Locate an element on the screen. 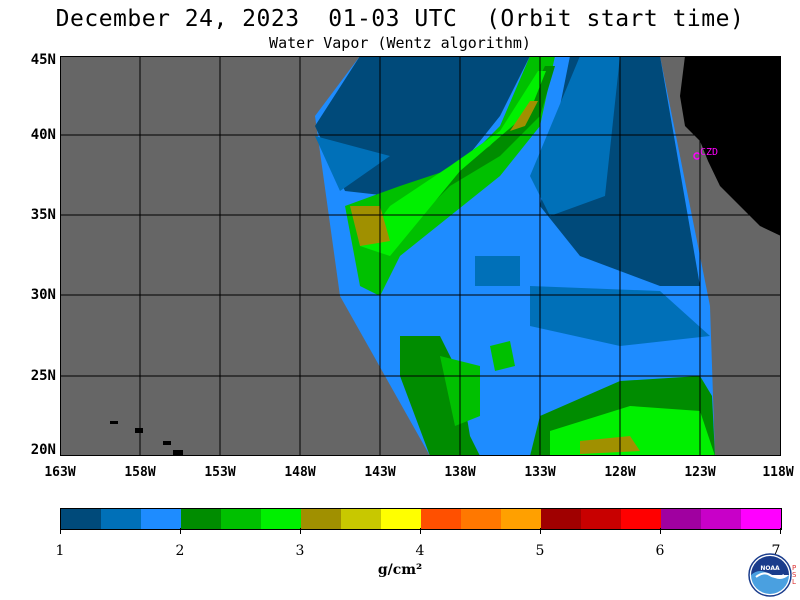 Image resolution: width=800 pixels, height=600 pixels. colorbar-tick-label: 2 is located at coordinates (180, 551).